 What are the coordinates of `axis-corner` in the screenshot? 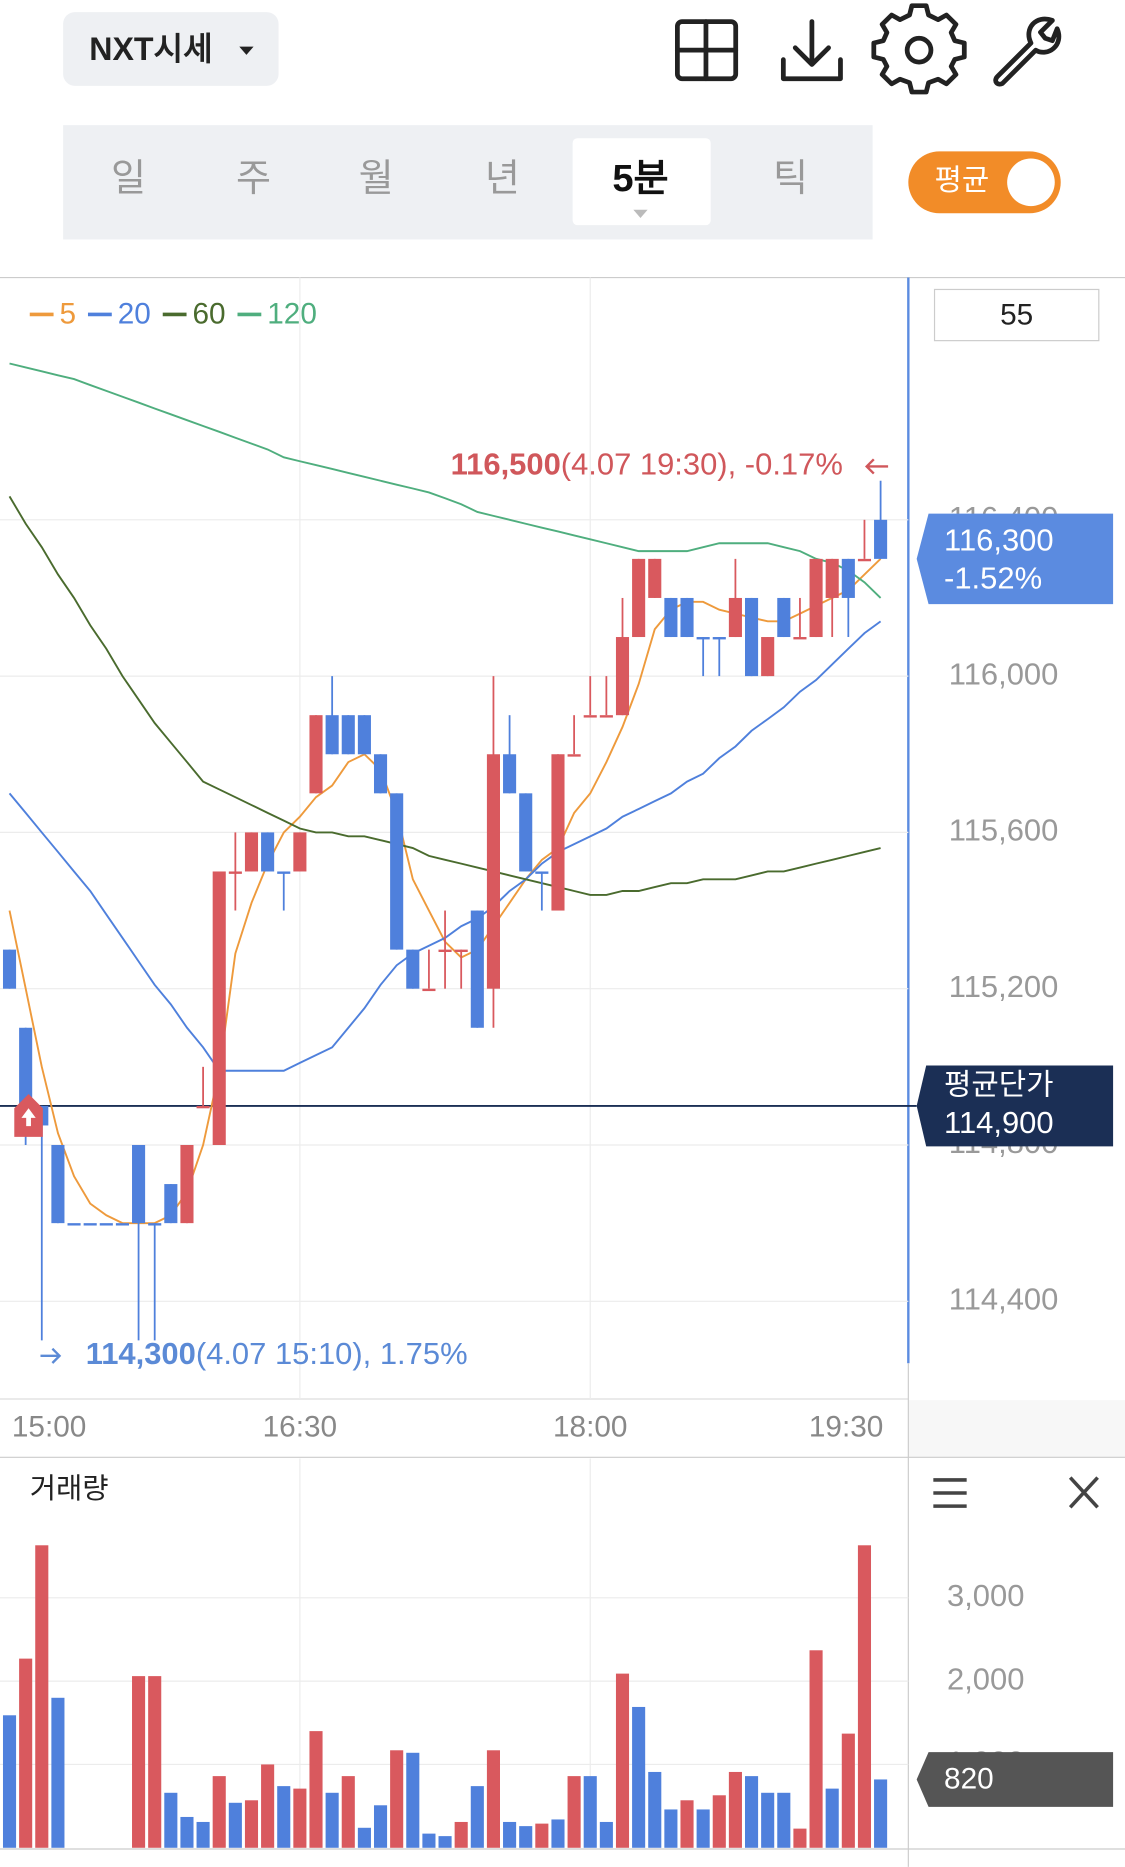 It's located at (1016, 1429).